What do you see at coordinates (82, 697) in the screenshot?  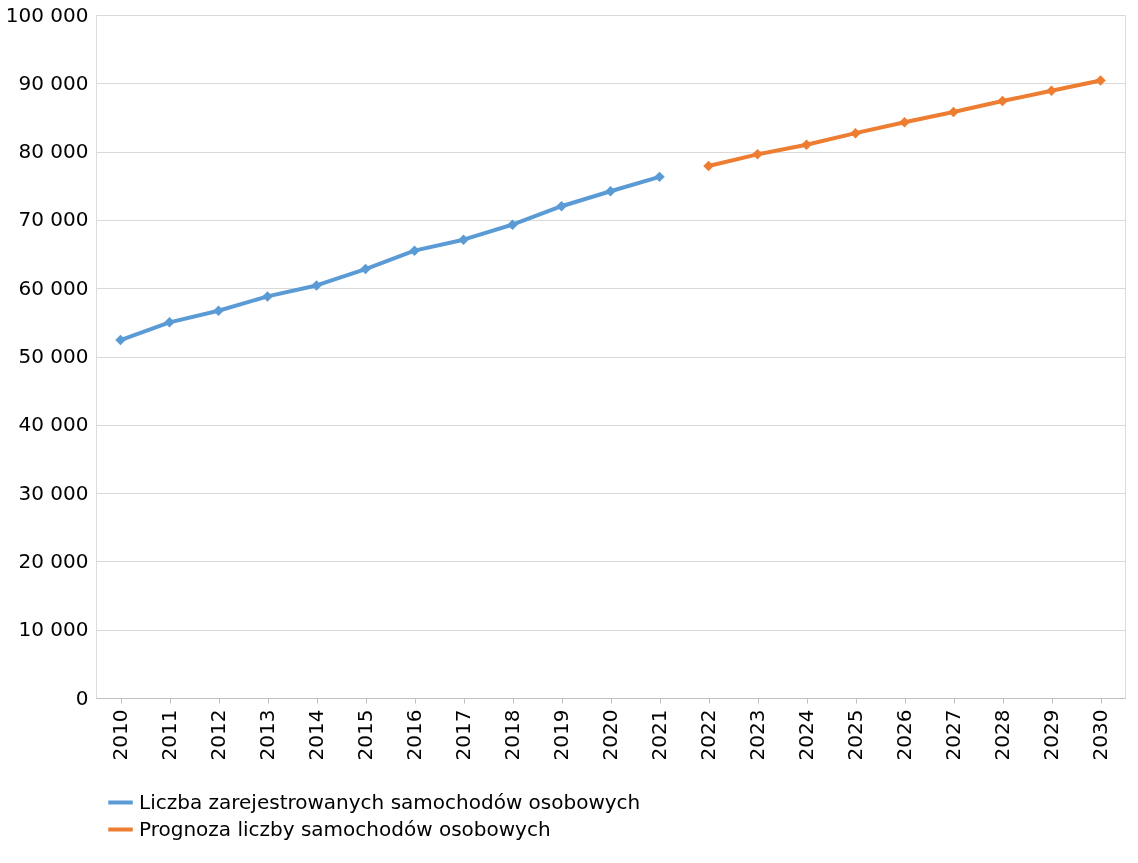 I see `y-tick-label: 0` at bounding box center [82, 697].